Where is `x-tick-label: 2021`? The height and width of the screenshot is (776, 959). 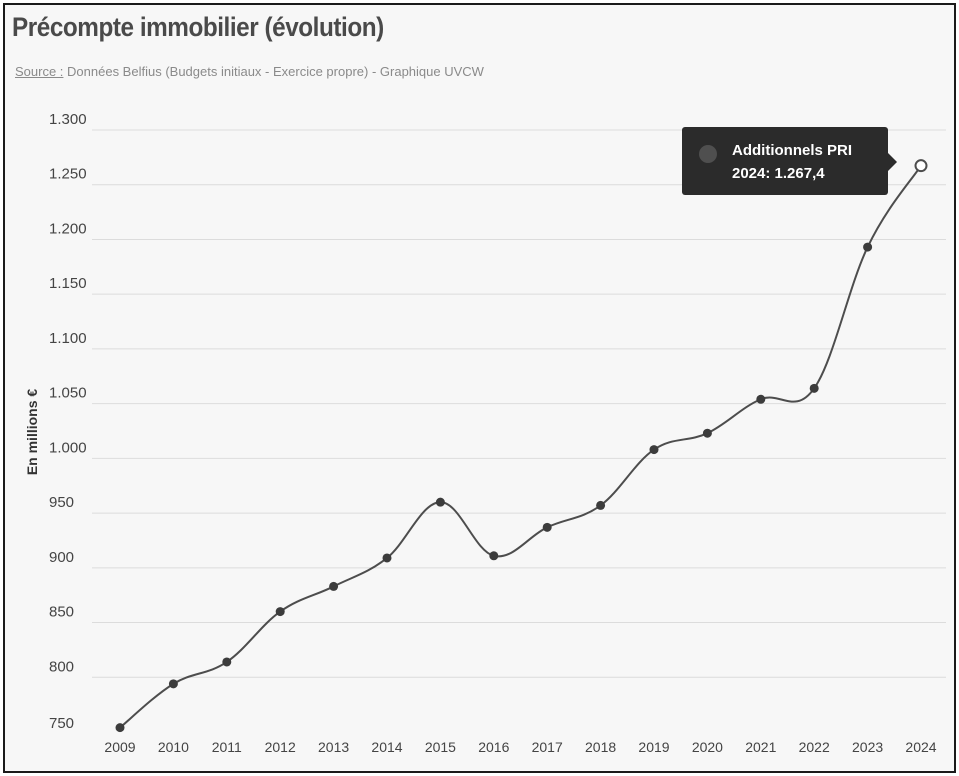 x-tick-label: 2021 is located at coordinates (760, 747).